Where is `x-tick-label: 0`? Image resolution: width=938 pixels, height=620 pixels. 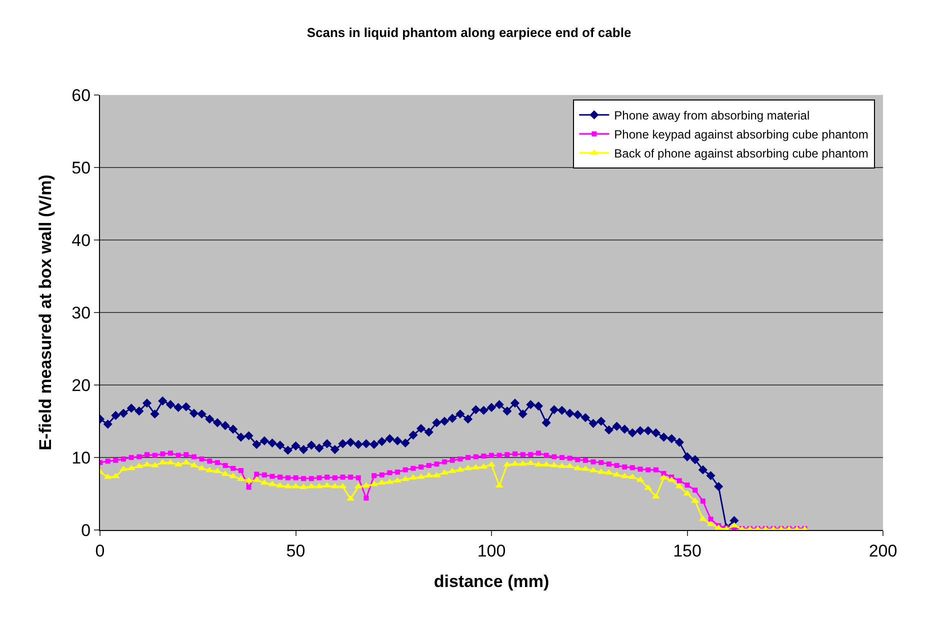
x-tick-label: 0 is located at coordinates (100, 550).